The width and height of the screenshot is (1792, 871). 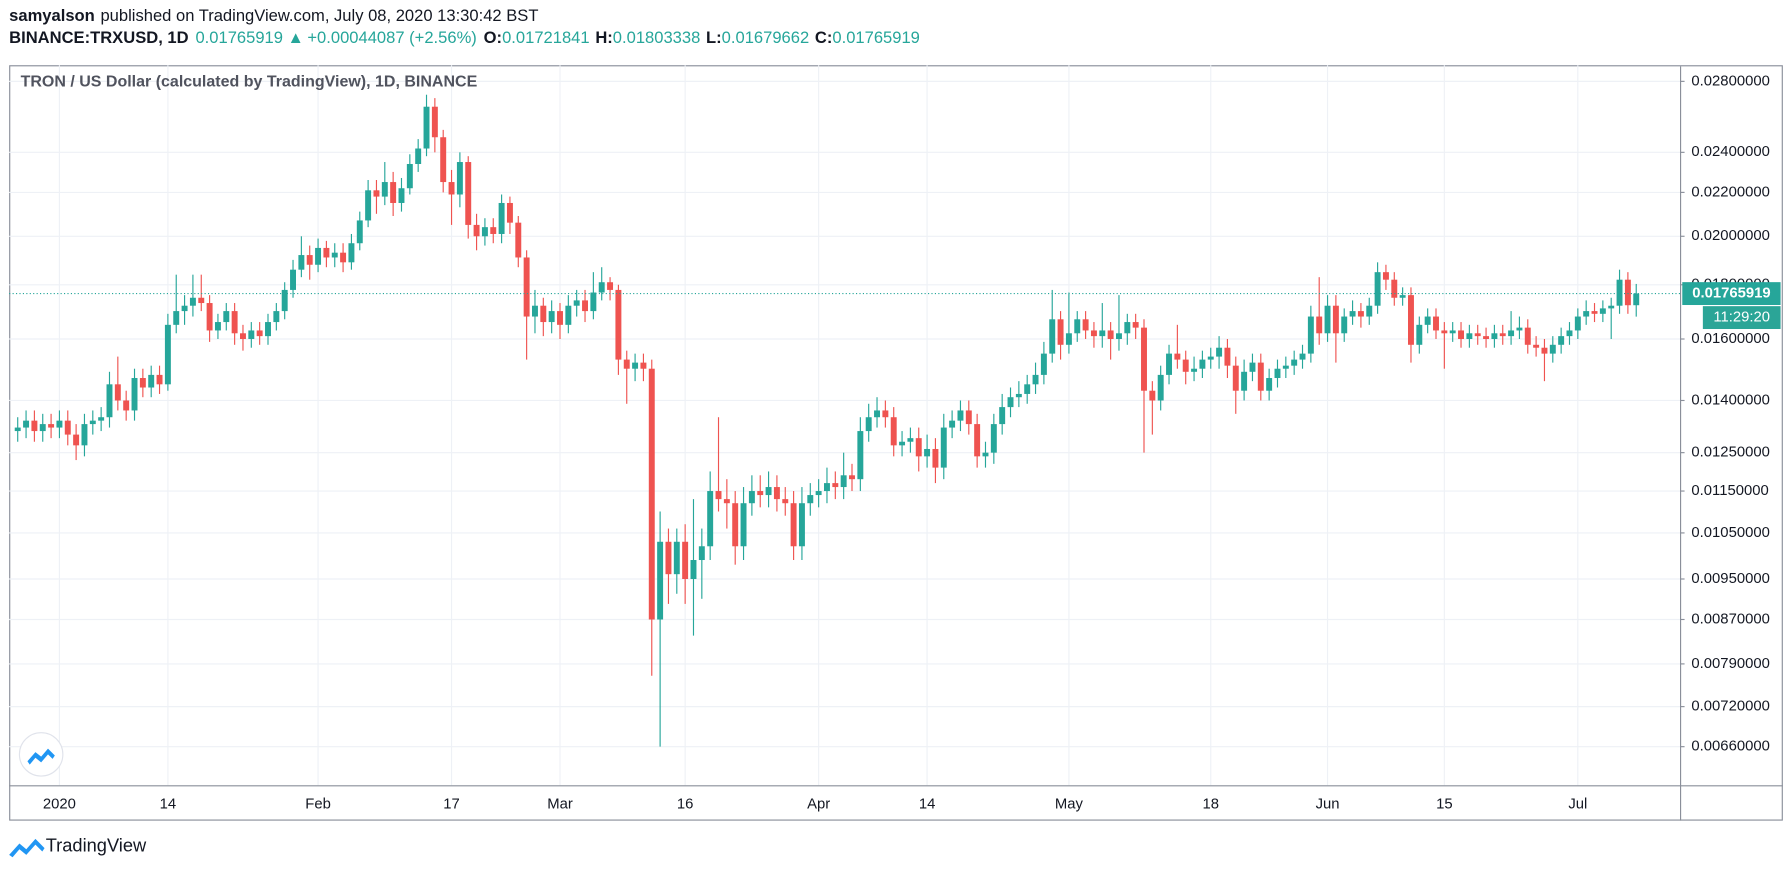 What do you see at coordinates (818, 805) in the screenshot?
I see `x-tick-label: Apr` at bounding box center [818, 805].